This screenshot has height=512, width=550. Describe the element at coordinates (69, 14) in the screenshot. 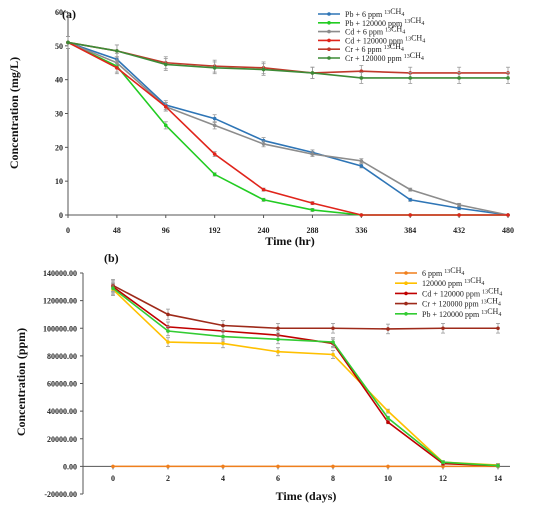

I see `panel-label-0: (a)` at that location.